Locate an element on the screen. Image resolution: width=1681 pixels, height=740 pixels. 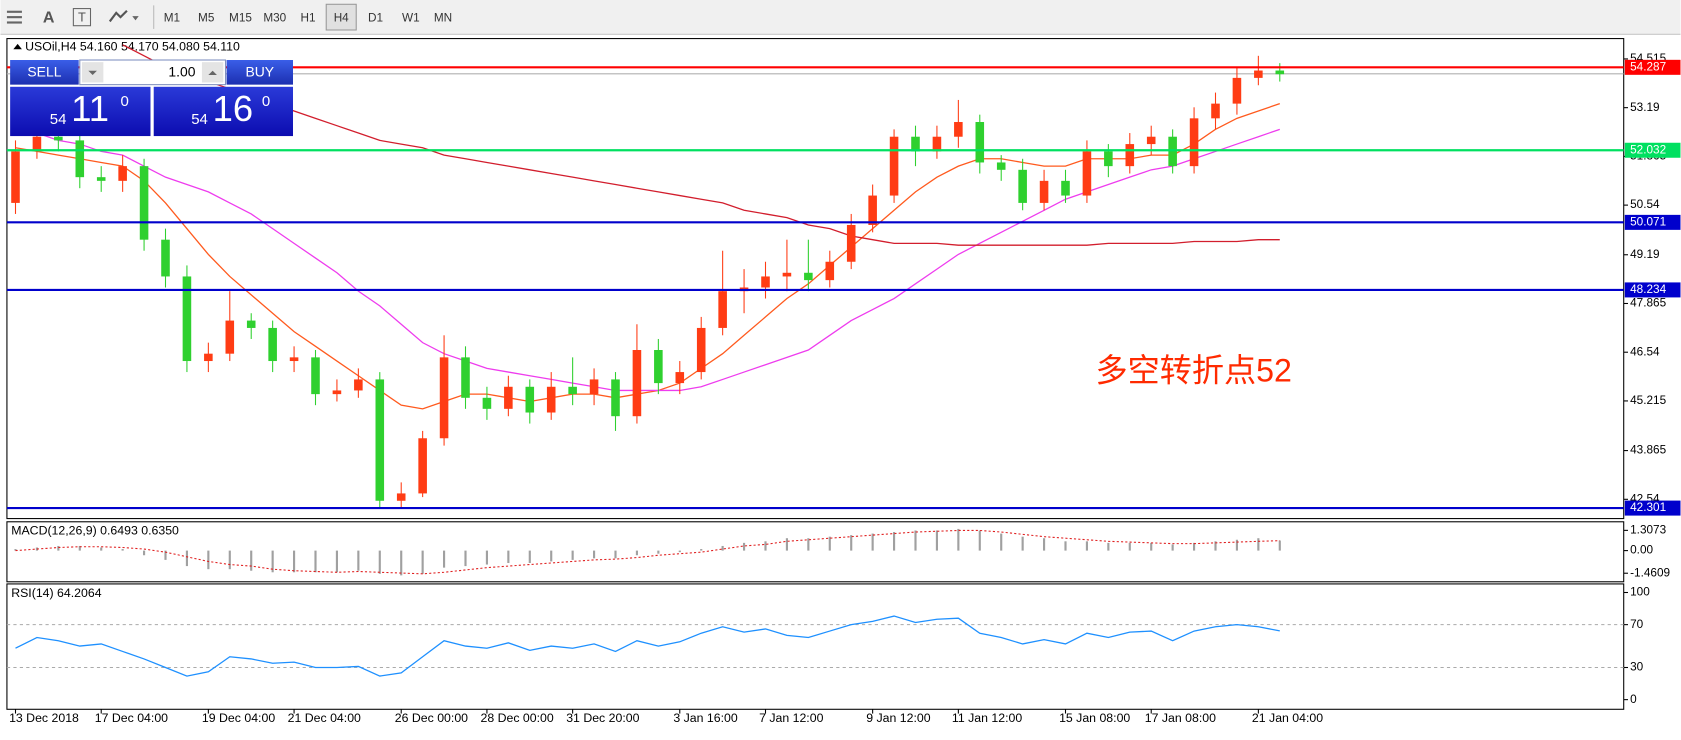
timeframe-button: D1 is located at coordinates (375, 17).